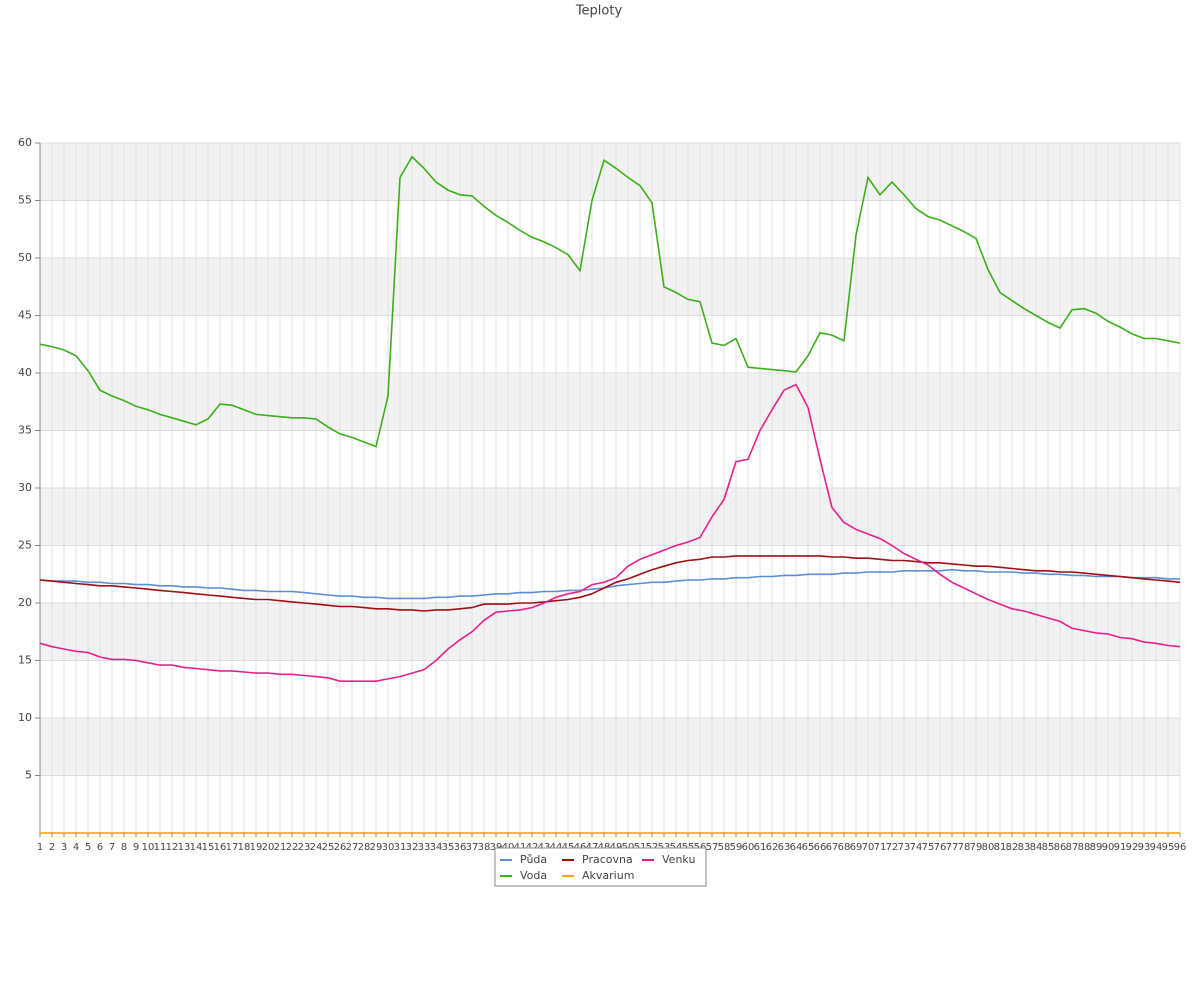  What do you see at coordinates (820, 847) in the screenshot?
I see `x-tick-label: 66` at bounding box center [820, 847].